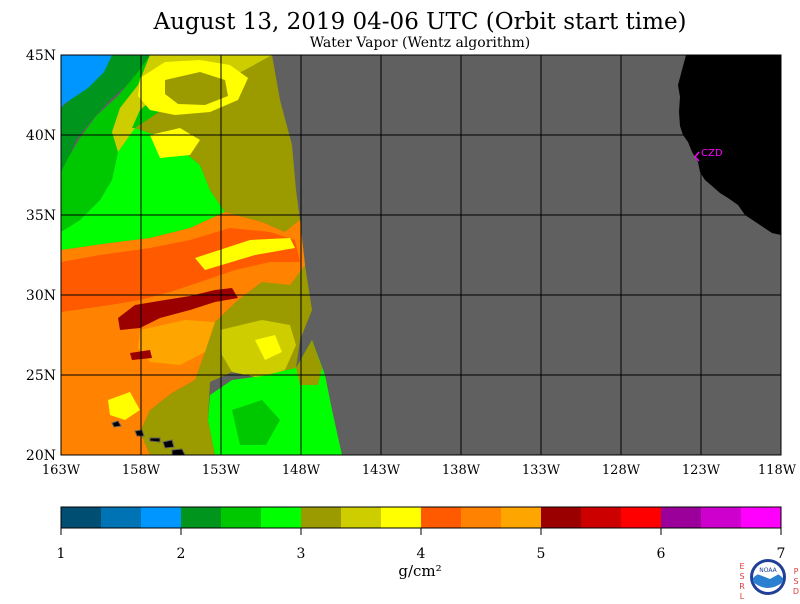  What do you see at coordinates (61, 554) in the screenshot?
I see `colorbar-tick-label-1: 1` at bounding box center [61, 554].